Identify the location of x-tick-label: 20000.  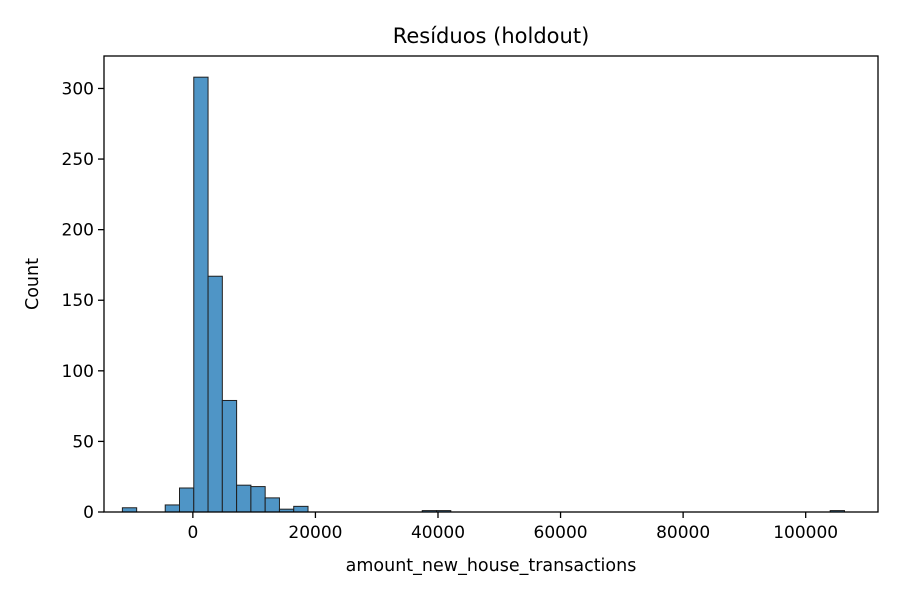
(315, 533).